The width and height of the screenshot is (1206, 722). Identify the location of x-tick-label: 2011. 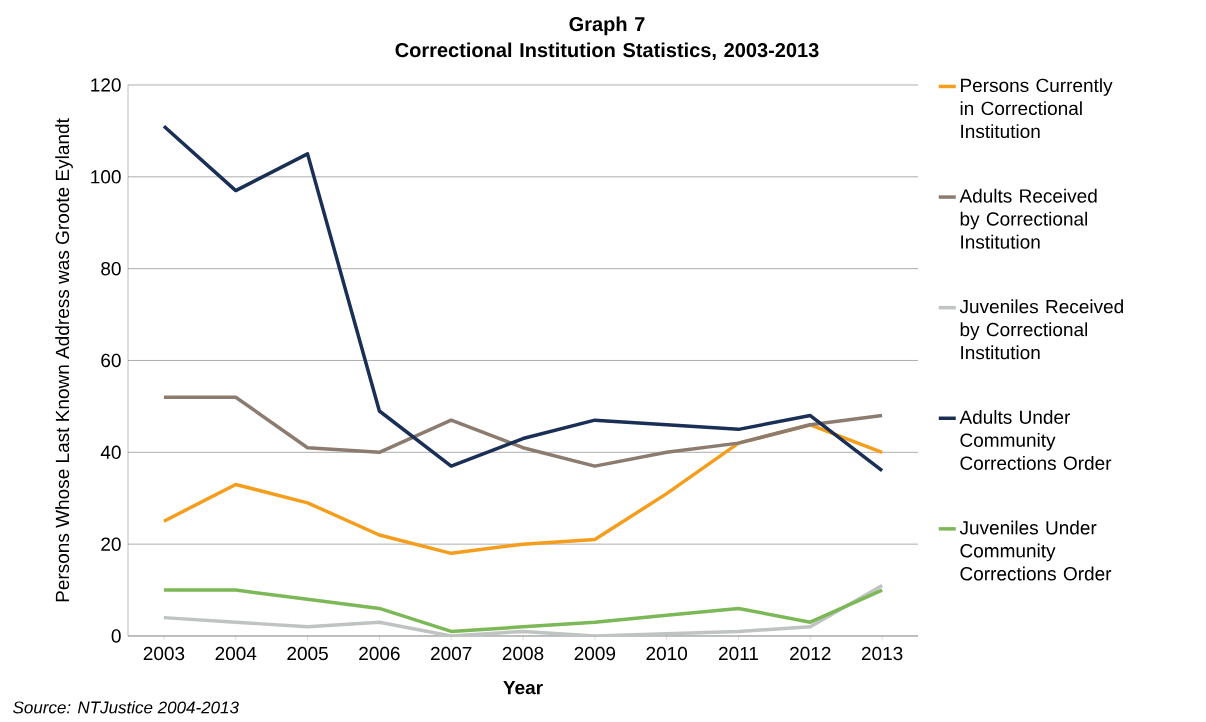
(738, 653).